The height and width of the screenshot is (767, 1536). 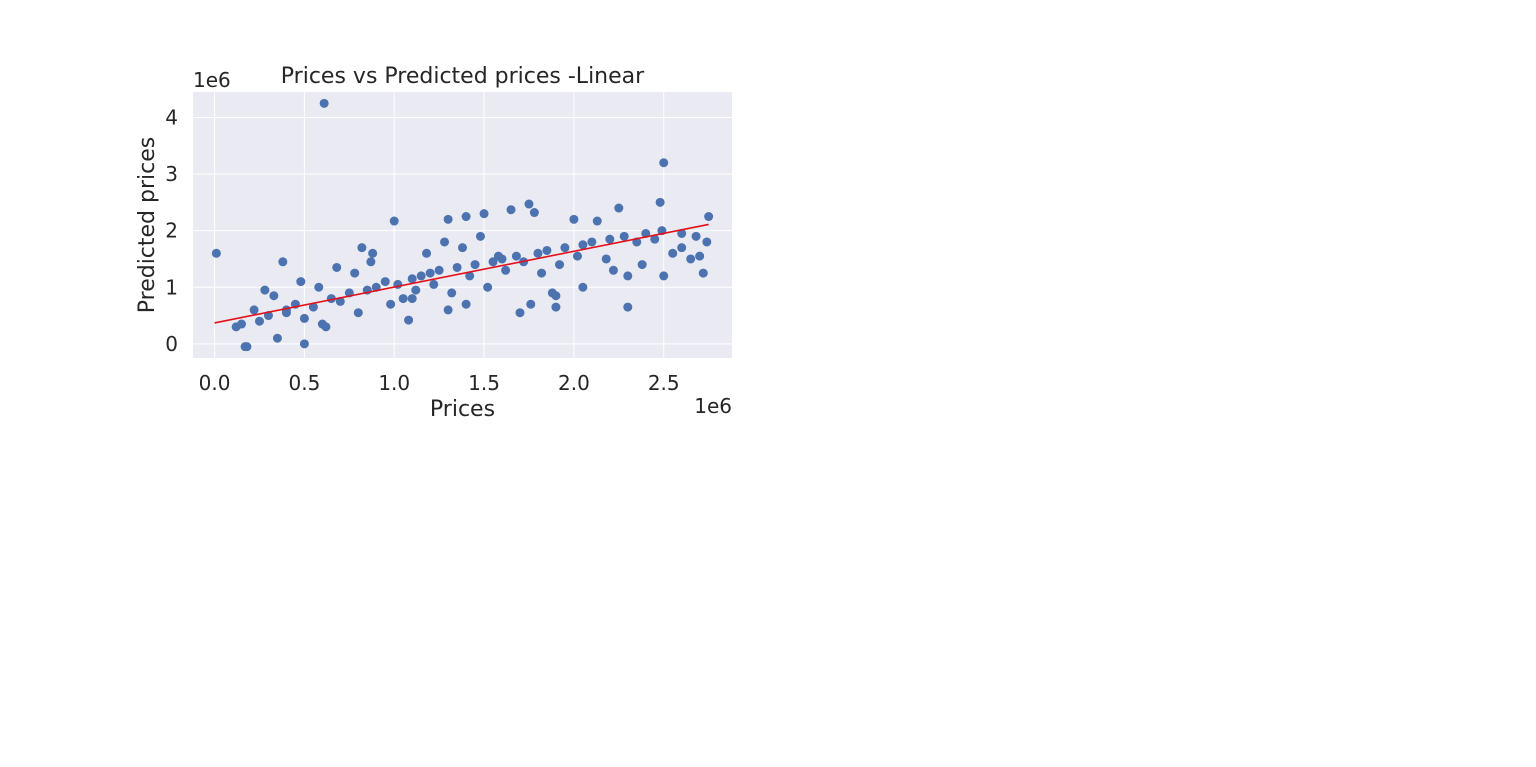 What do you see at coordinates (171, 344) in the screenshot?
I see `y-tick-label: 0` at bounding box center [171, 344].